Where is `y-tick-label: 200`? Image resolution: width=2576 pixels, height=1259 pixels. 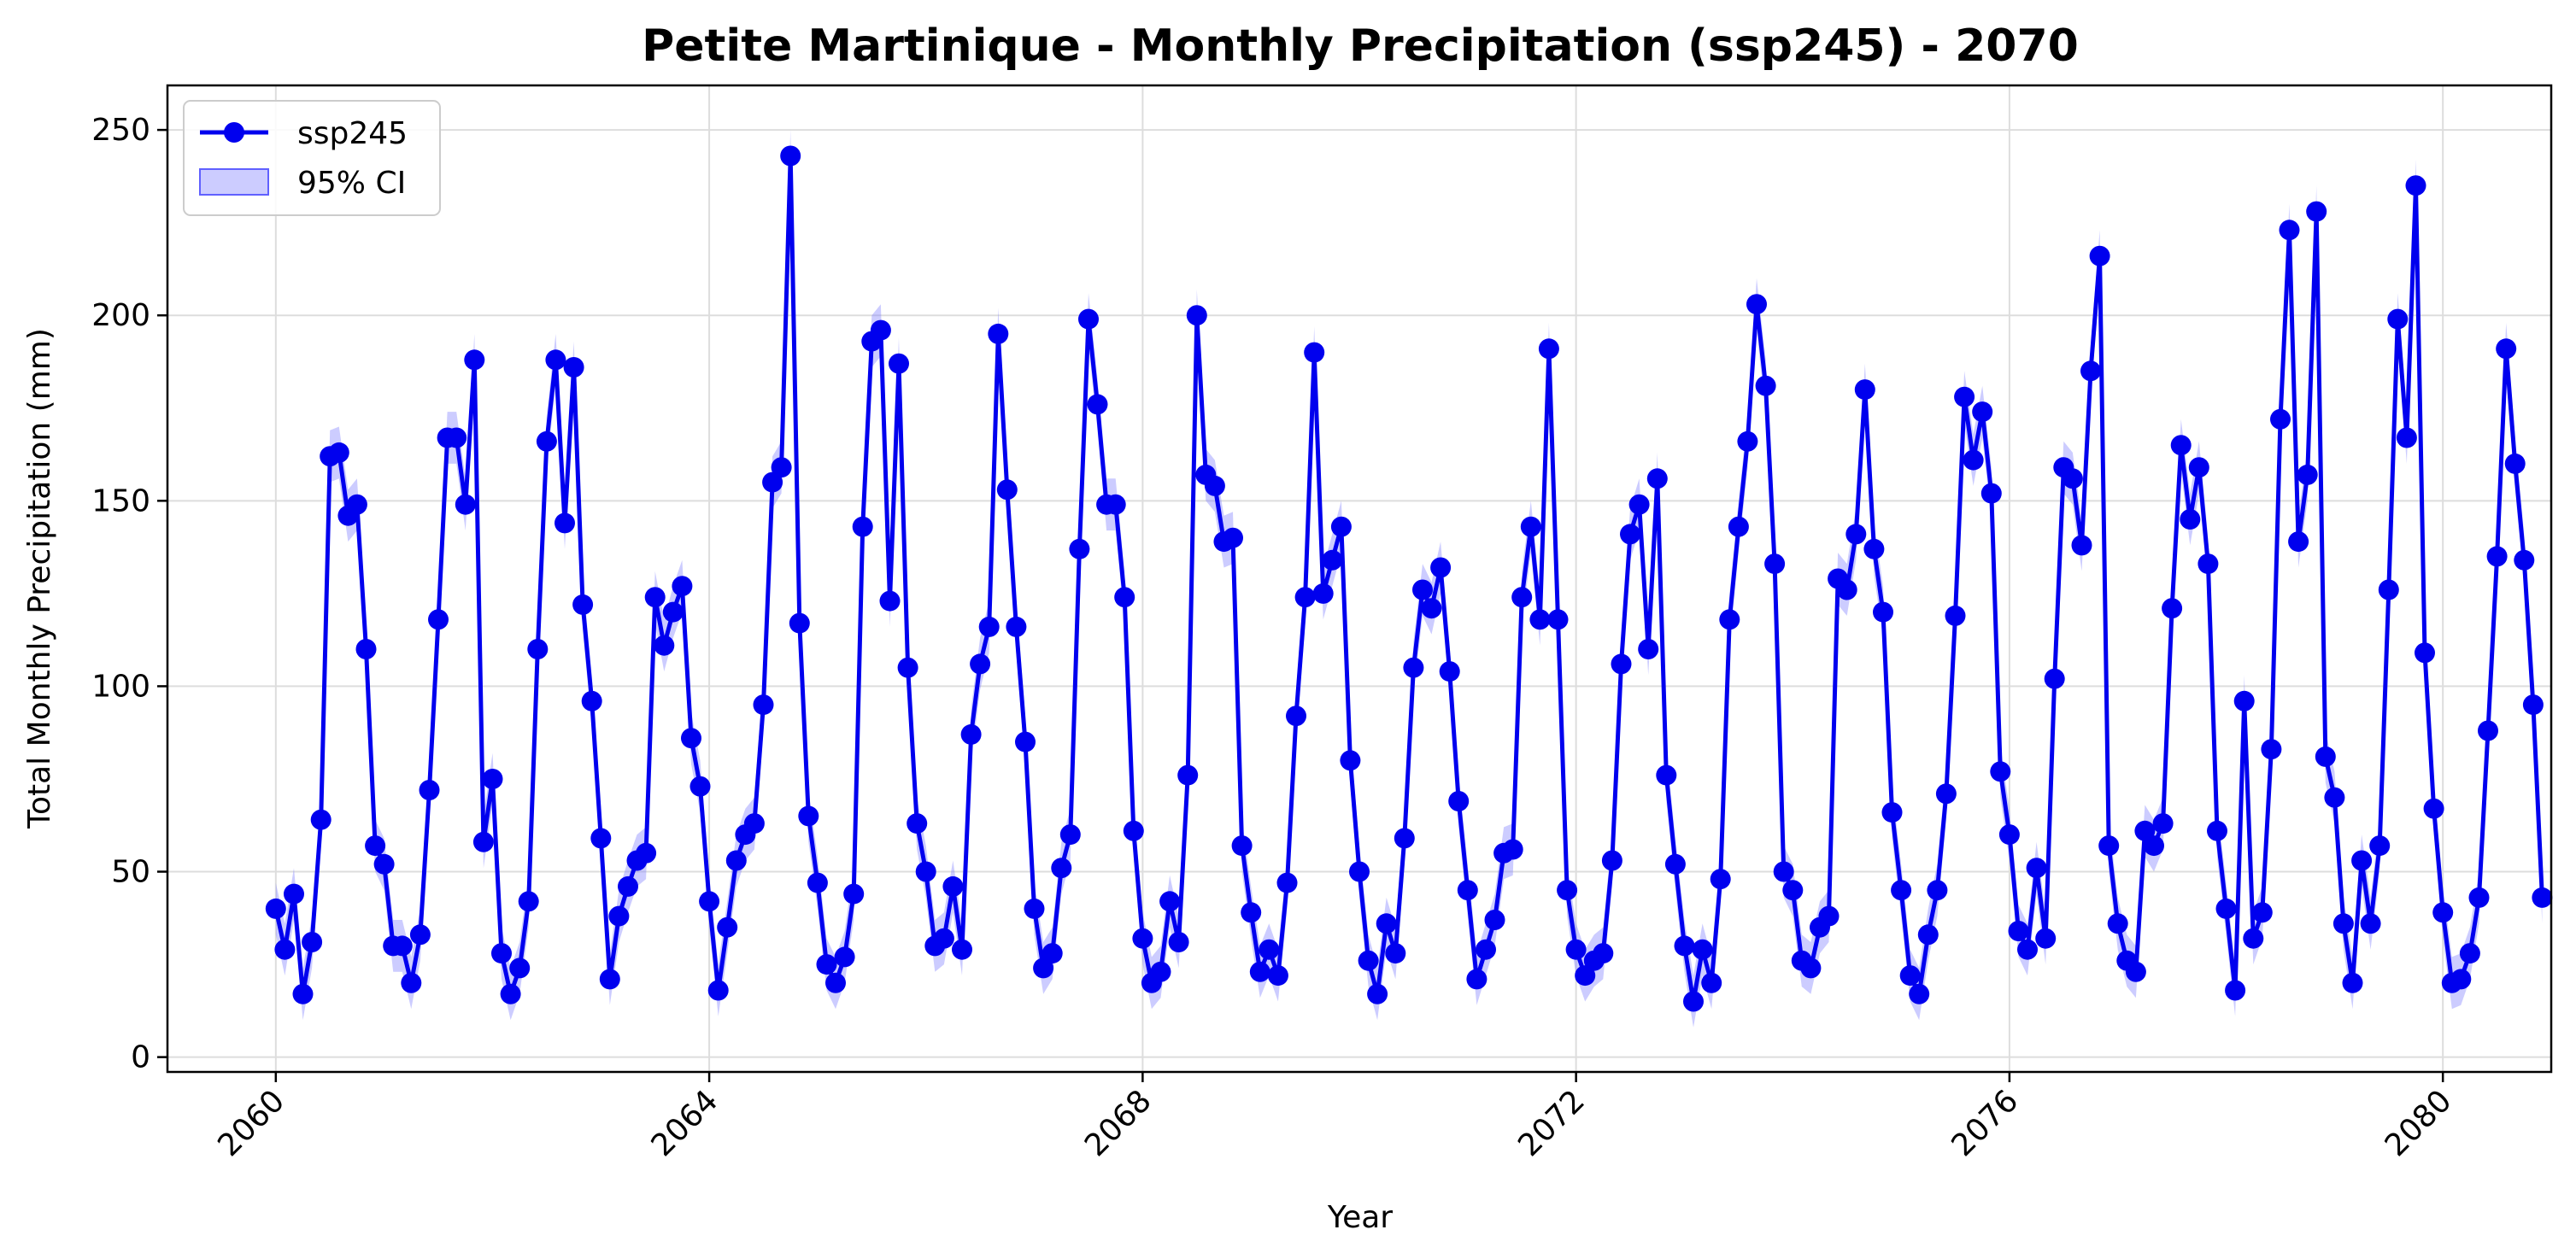 y-tick-label: 200 is located at coordinates (120, 315).